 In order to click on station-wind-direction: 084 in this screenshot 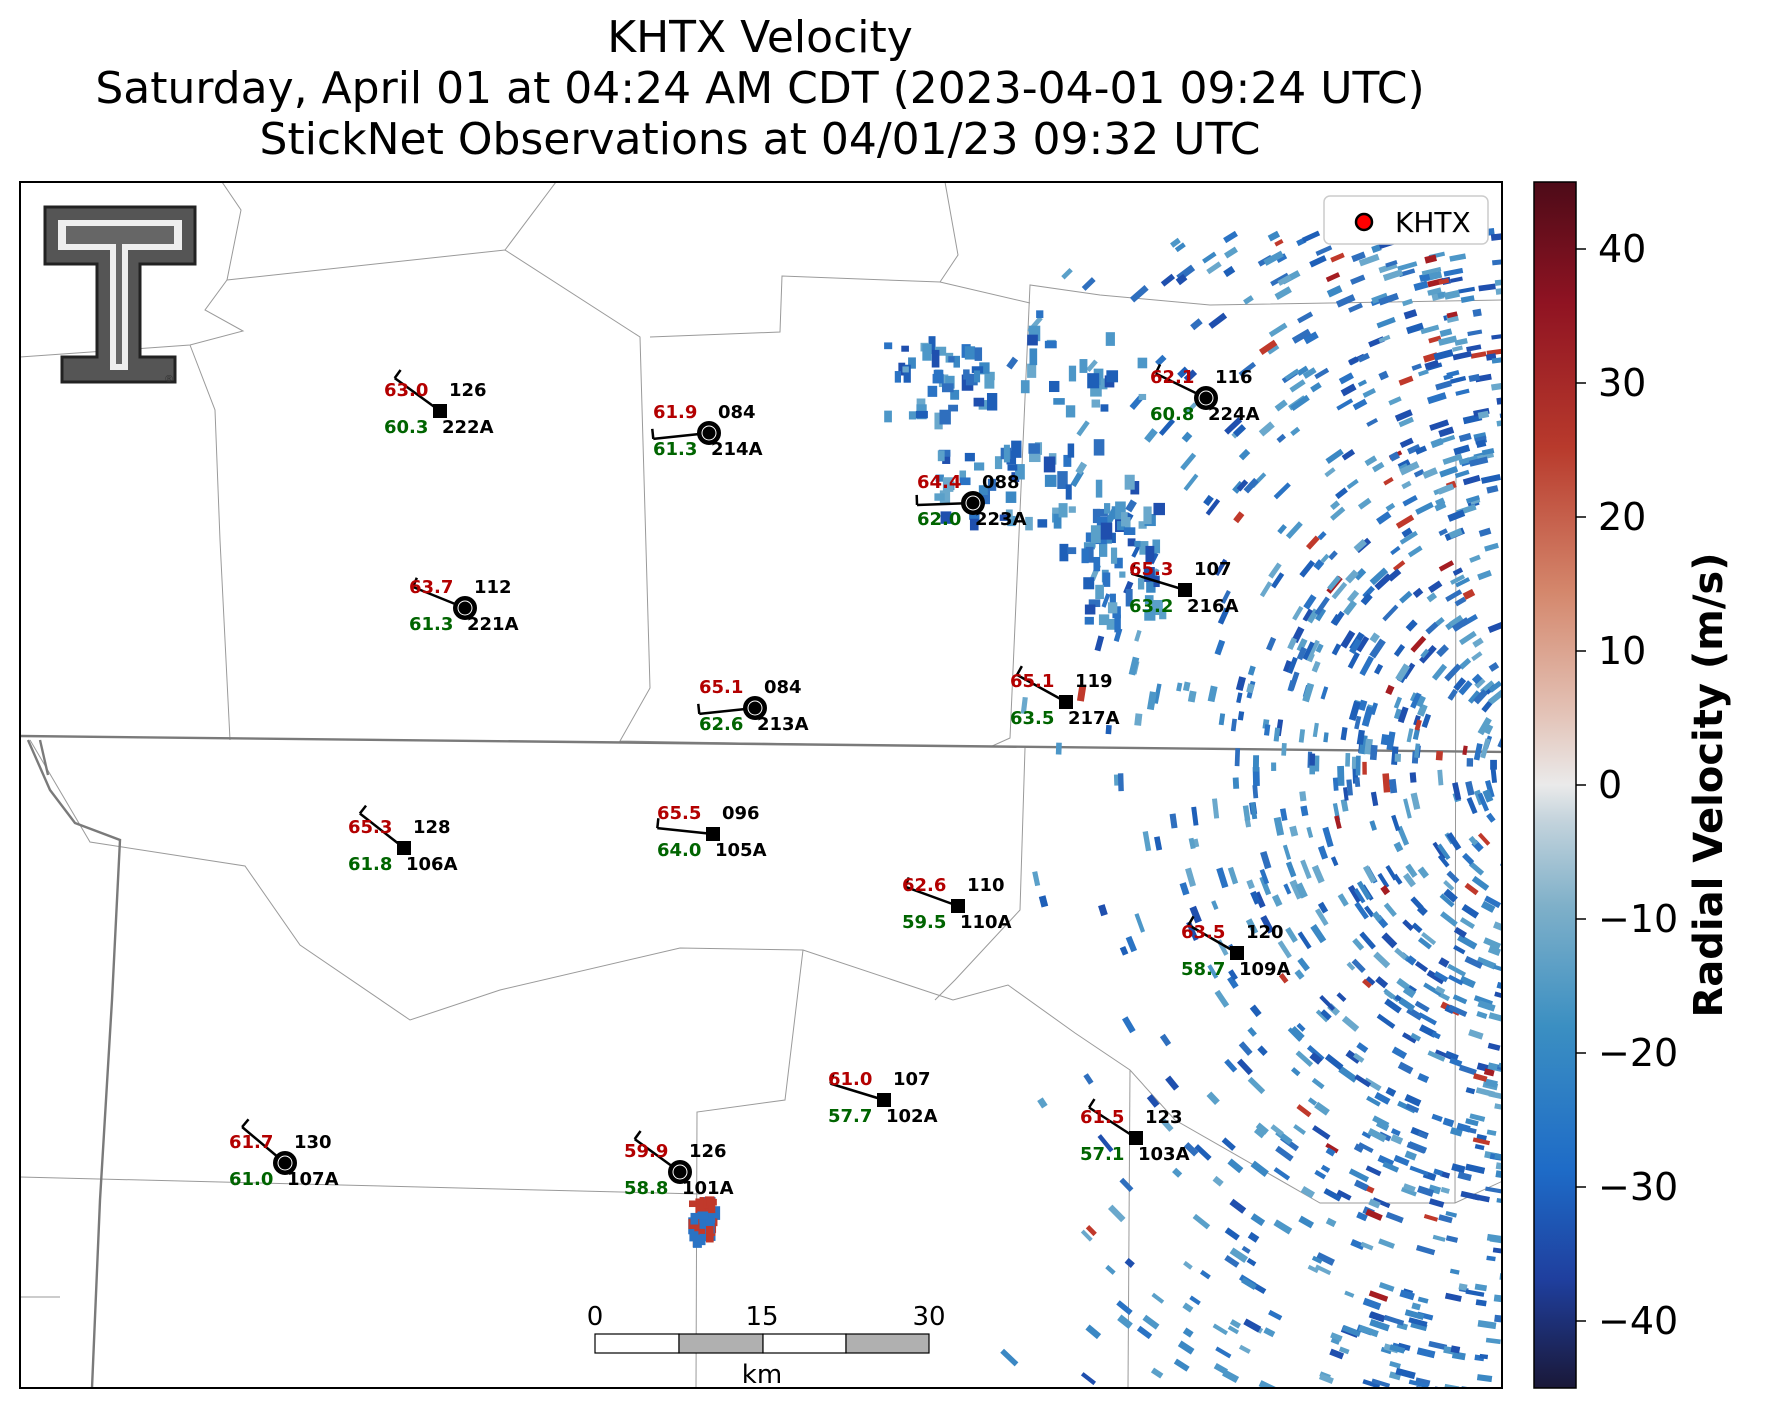, I will do `click(737, 412)`.